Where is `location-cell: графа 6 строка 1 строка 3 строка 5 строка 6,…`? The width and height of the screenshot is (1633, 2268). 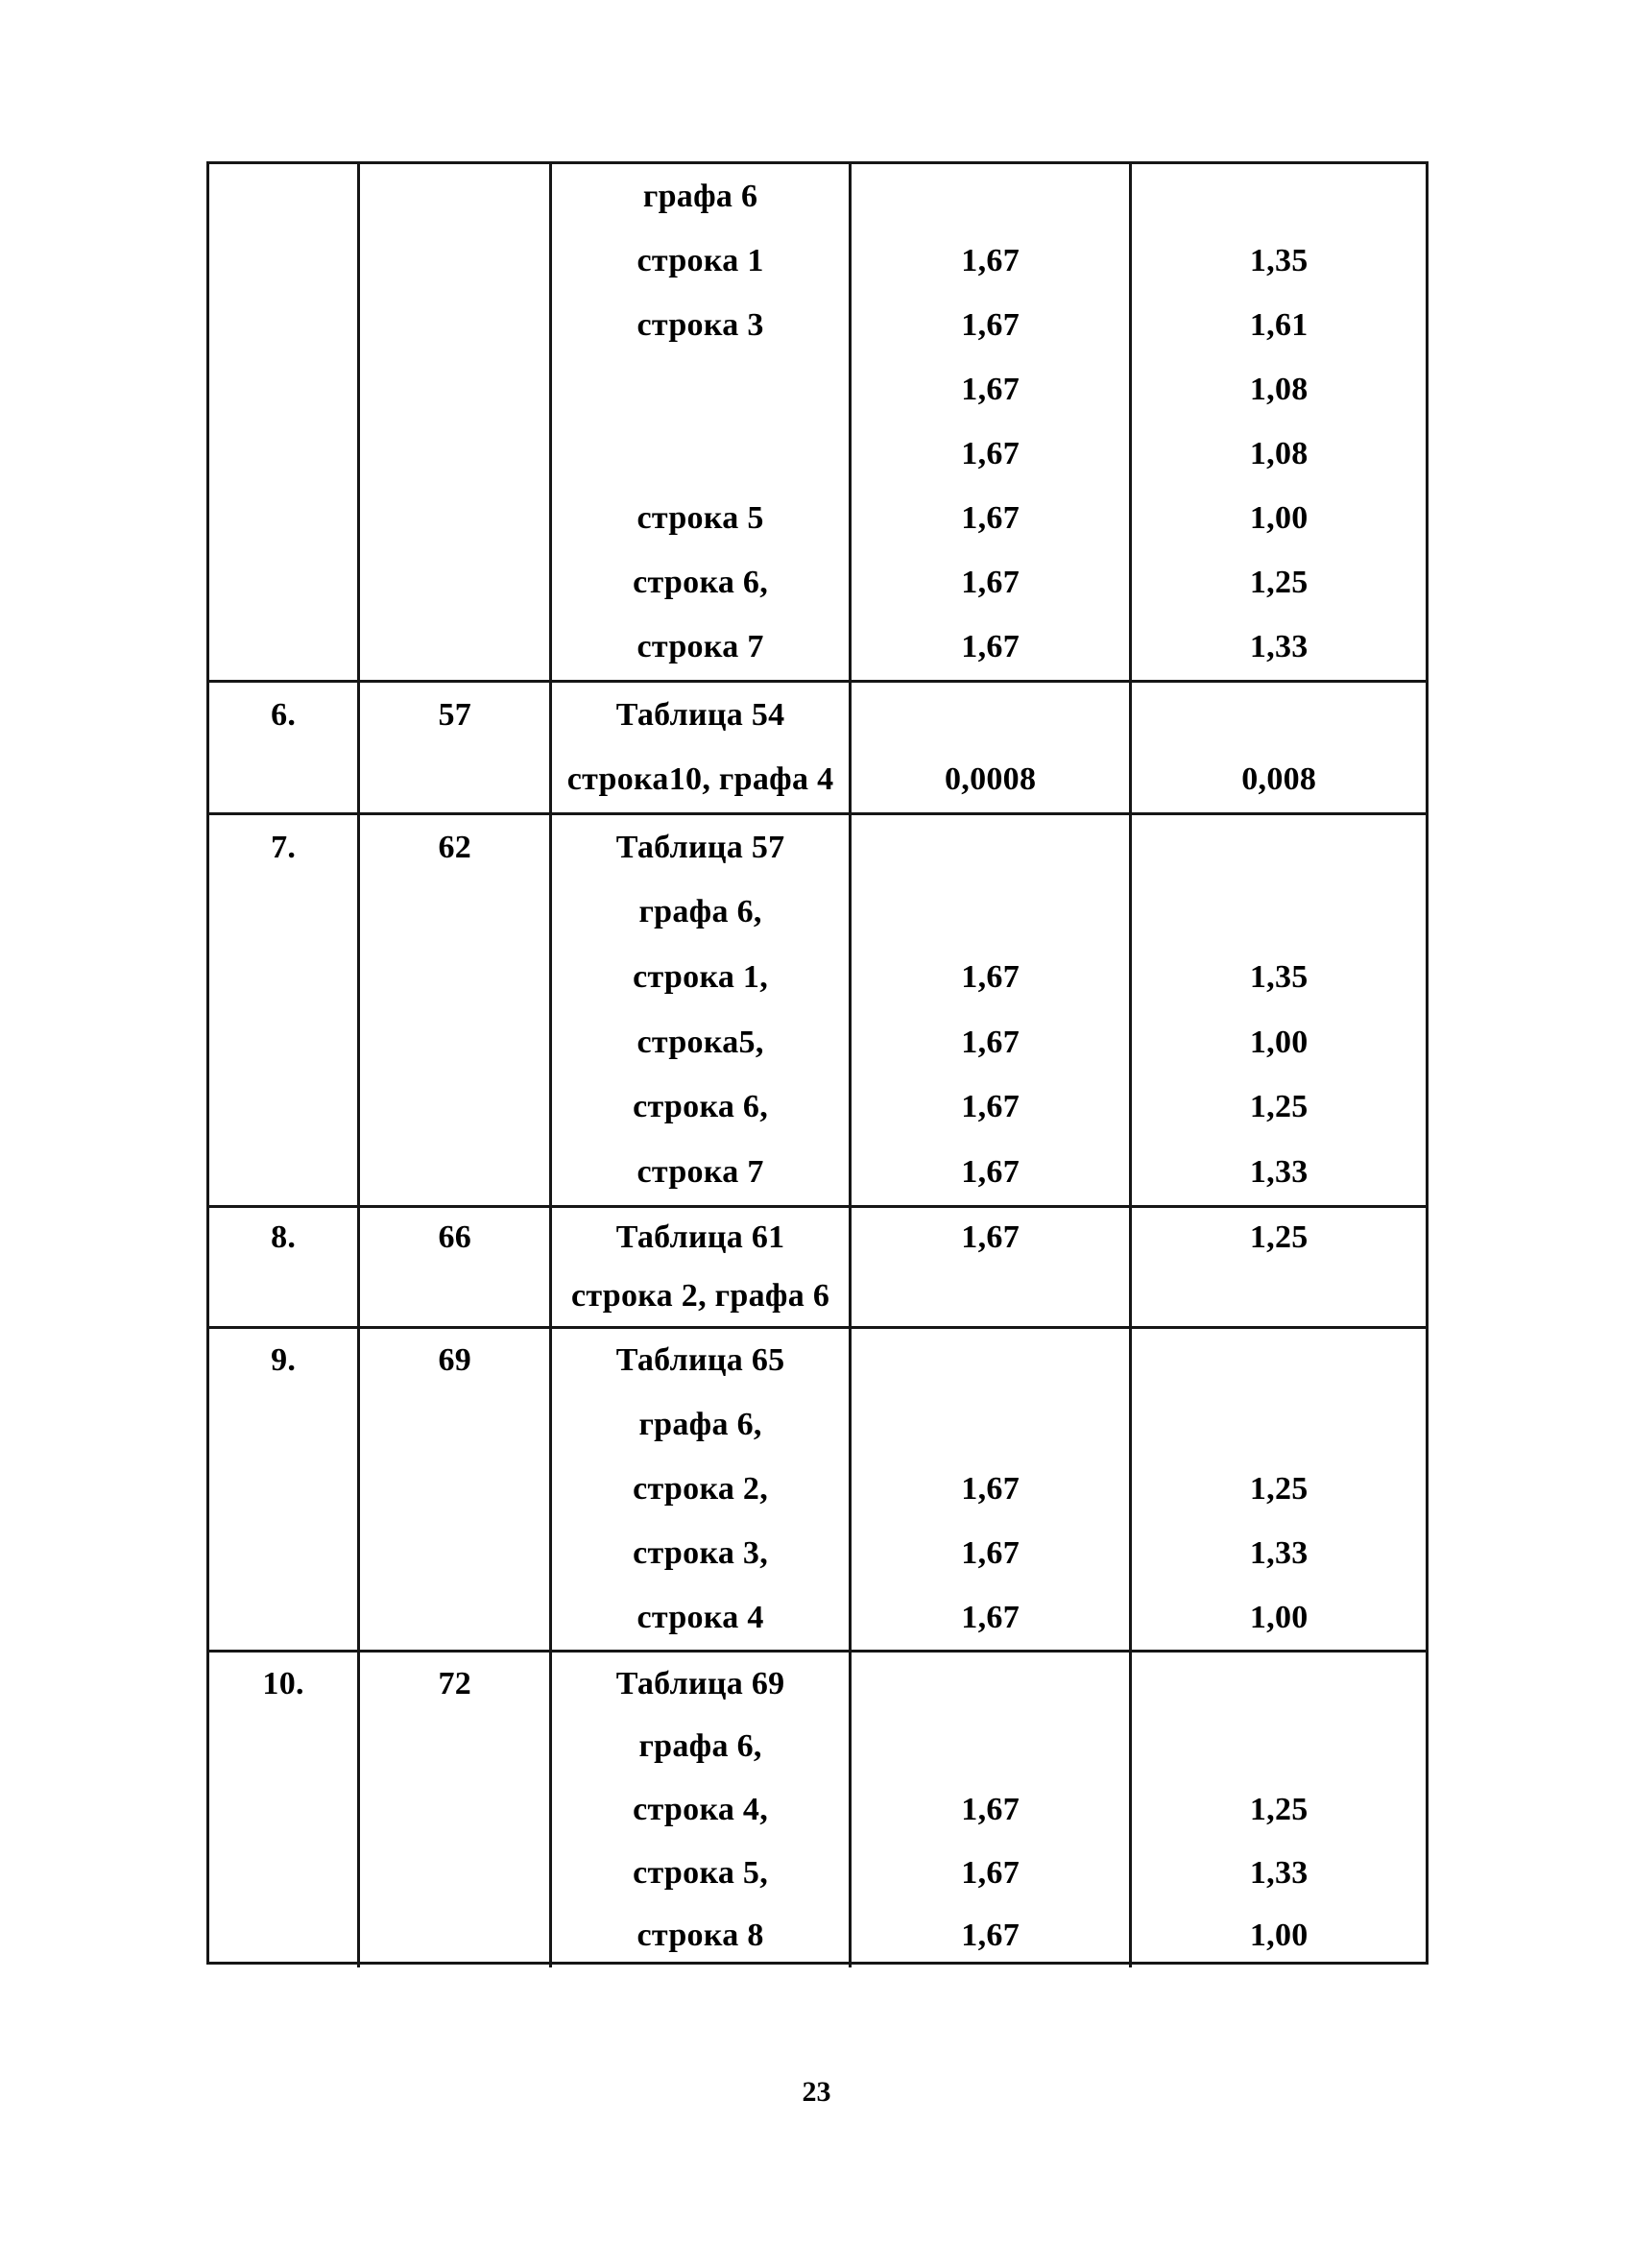 location-cell: графа 6 строка 1 строка 3 строка 5 строка 6,… is located at coordinates (699, 422).